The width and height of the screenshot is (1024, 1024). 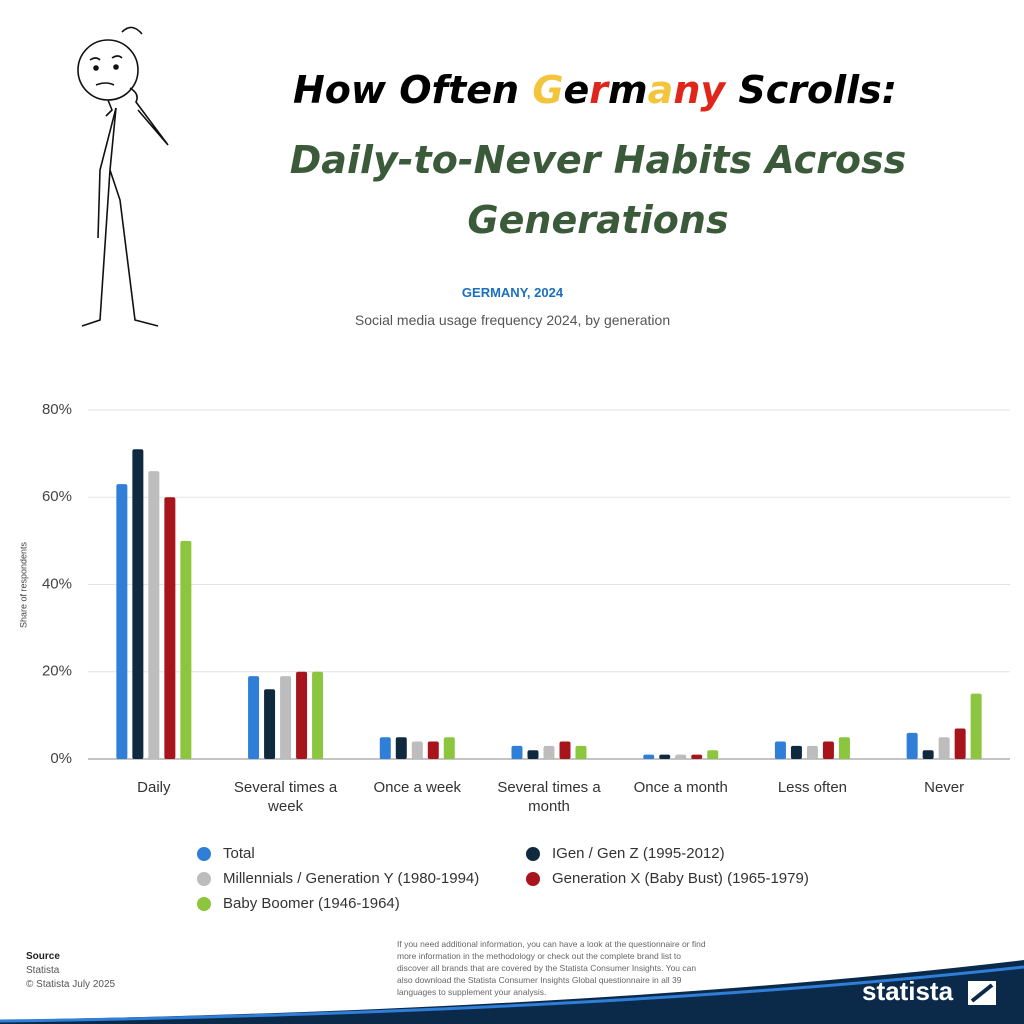 What do you see at coordinates (417, 787) in the screenshot?
I see `x-tick-label: Once a week` at bounding box center [417, 787].